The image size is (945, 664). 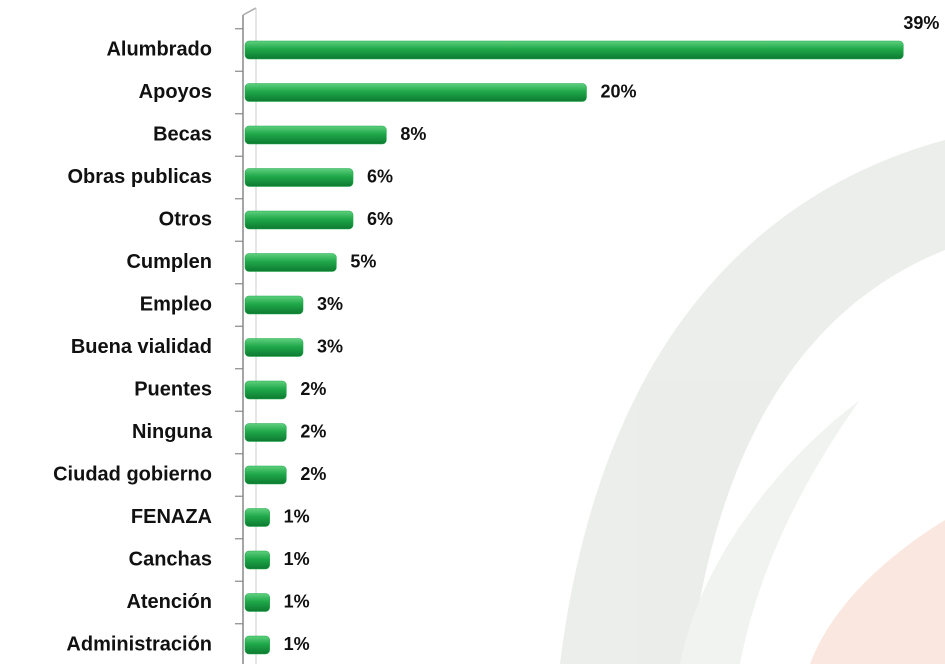 I want to click on y-tick-label: Puentes, so click(x=173, y=389).